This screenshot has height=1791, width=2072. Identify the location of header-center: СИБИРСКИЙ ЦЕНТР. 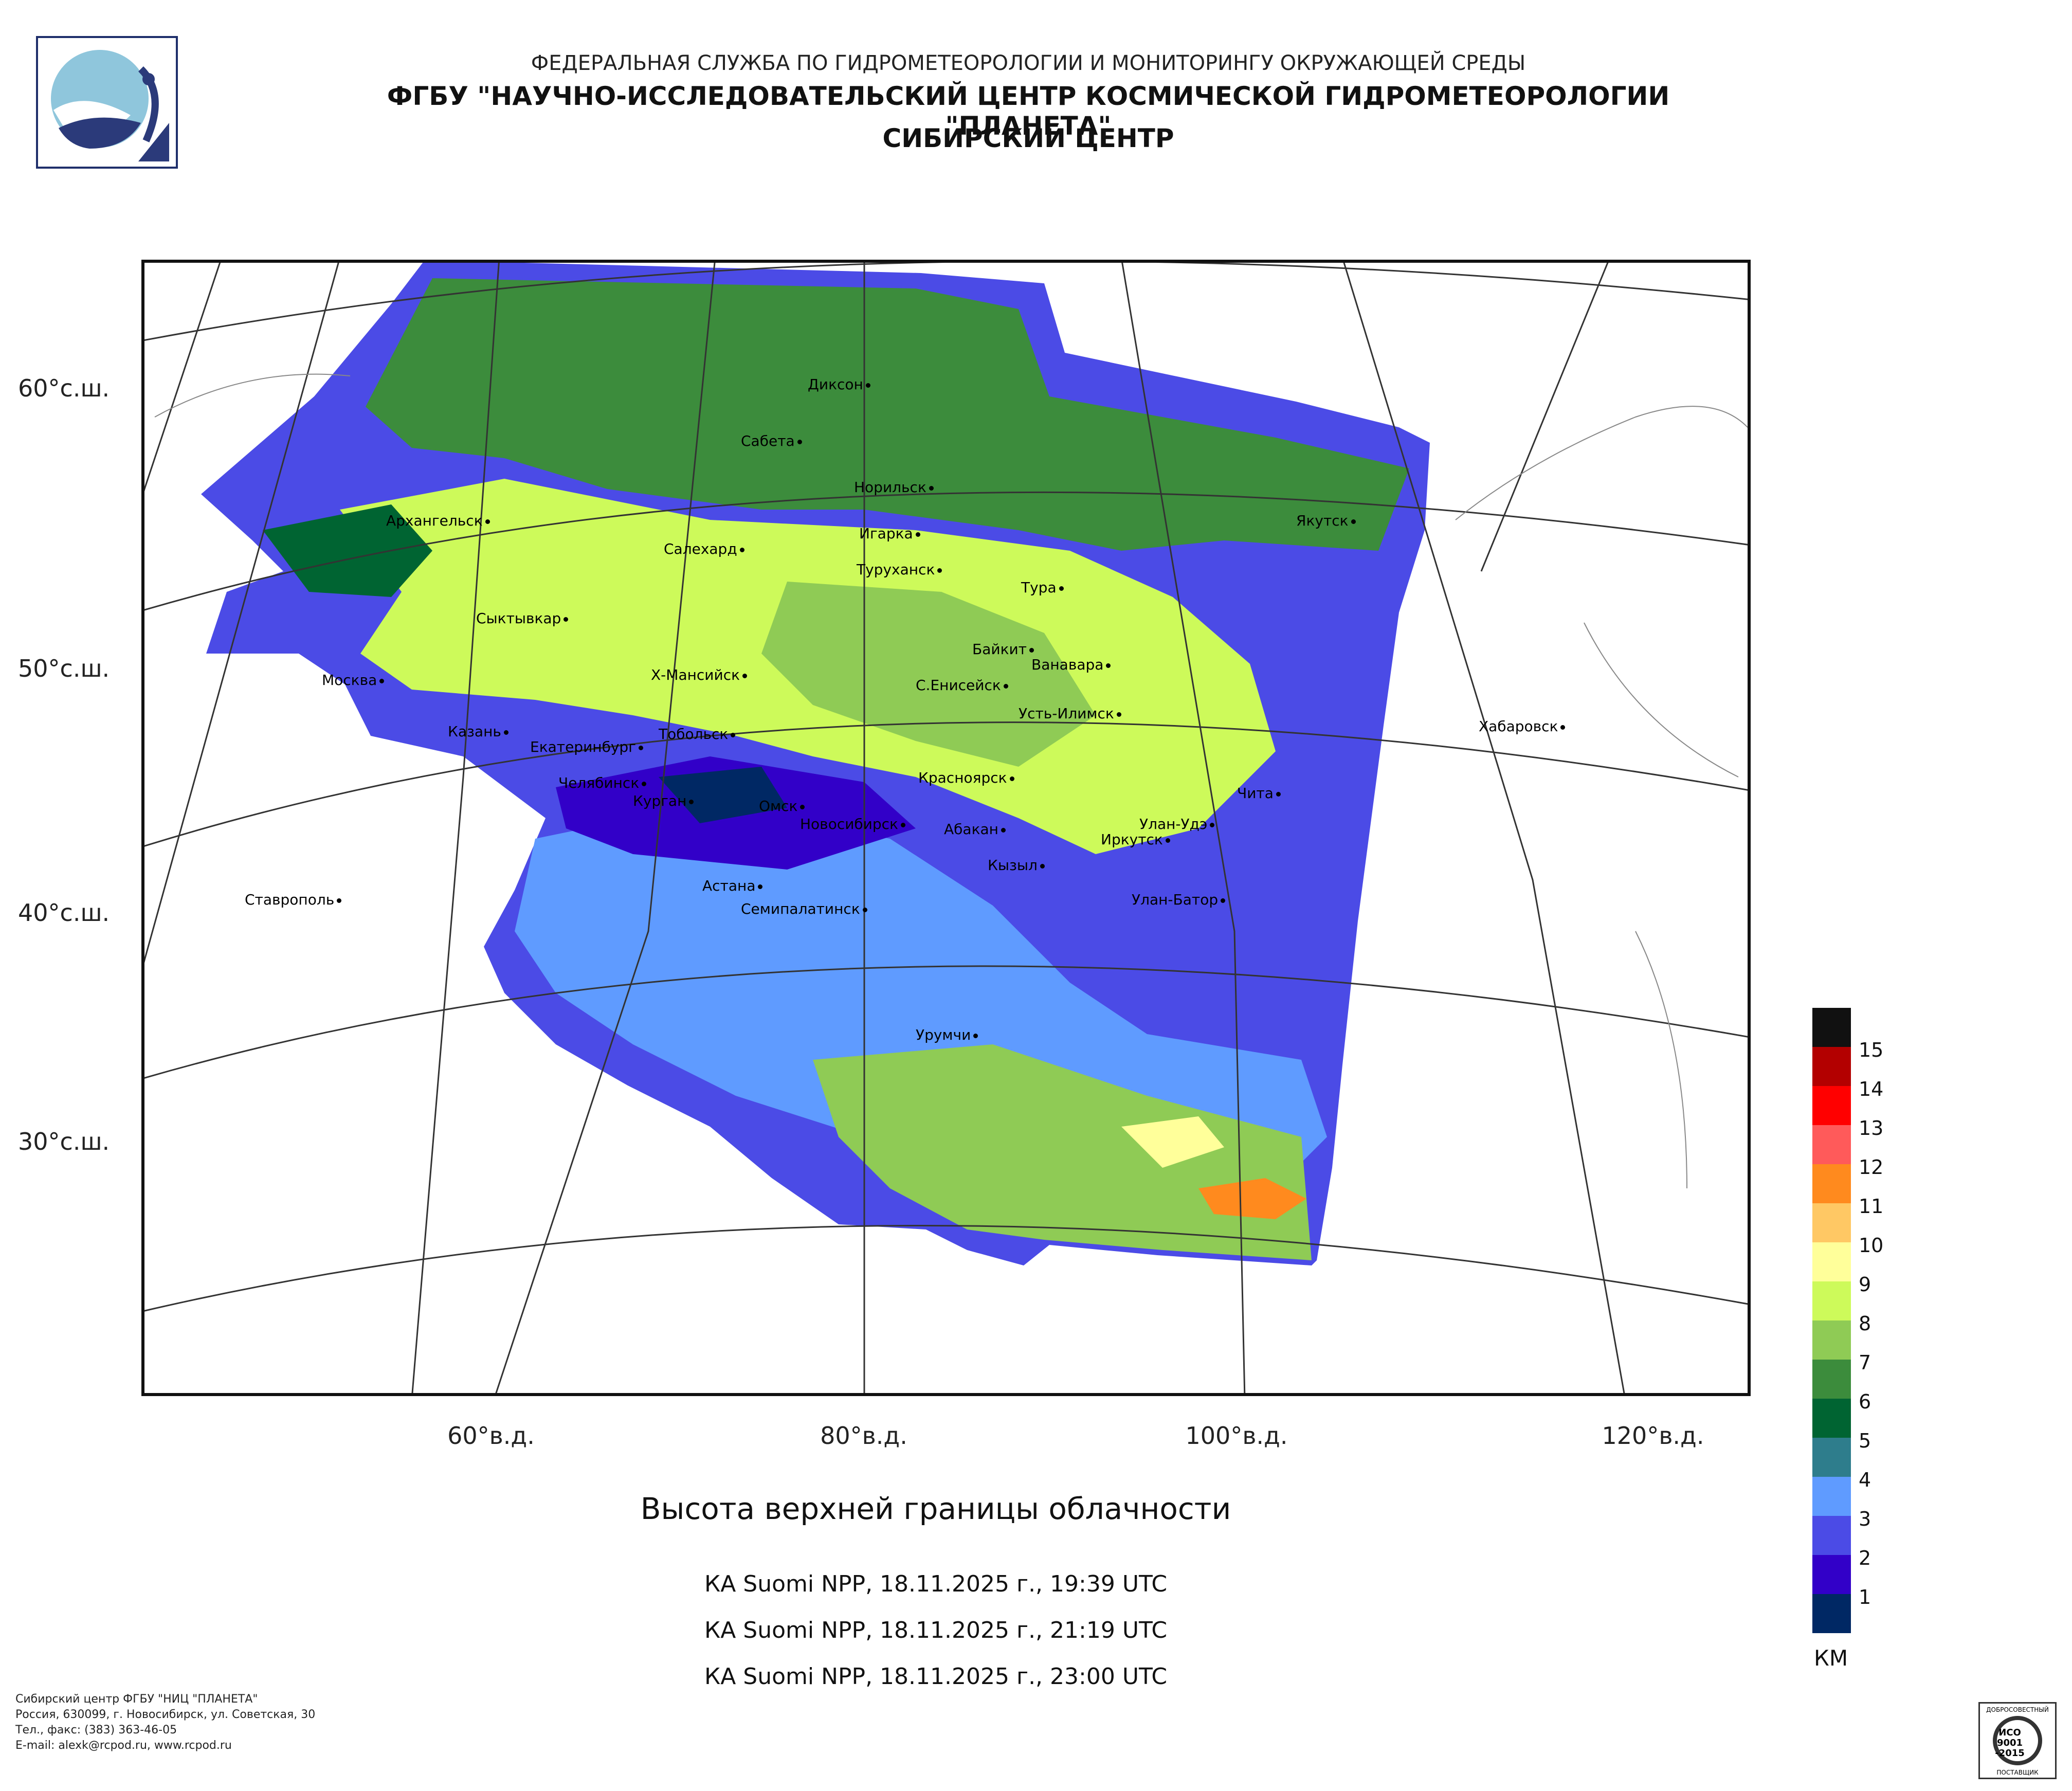
(1028, 138).